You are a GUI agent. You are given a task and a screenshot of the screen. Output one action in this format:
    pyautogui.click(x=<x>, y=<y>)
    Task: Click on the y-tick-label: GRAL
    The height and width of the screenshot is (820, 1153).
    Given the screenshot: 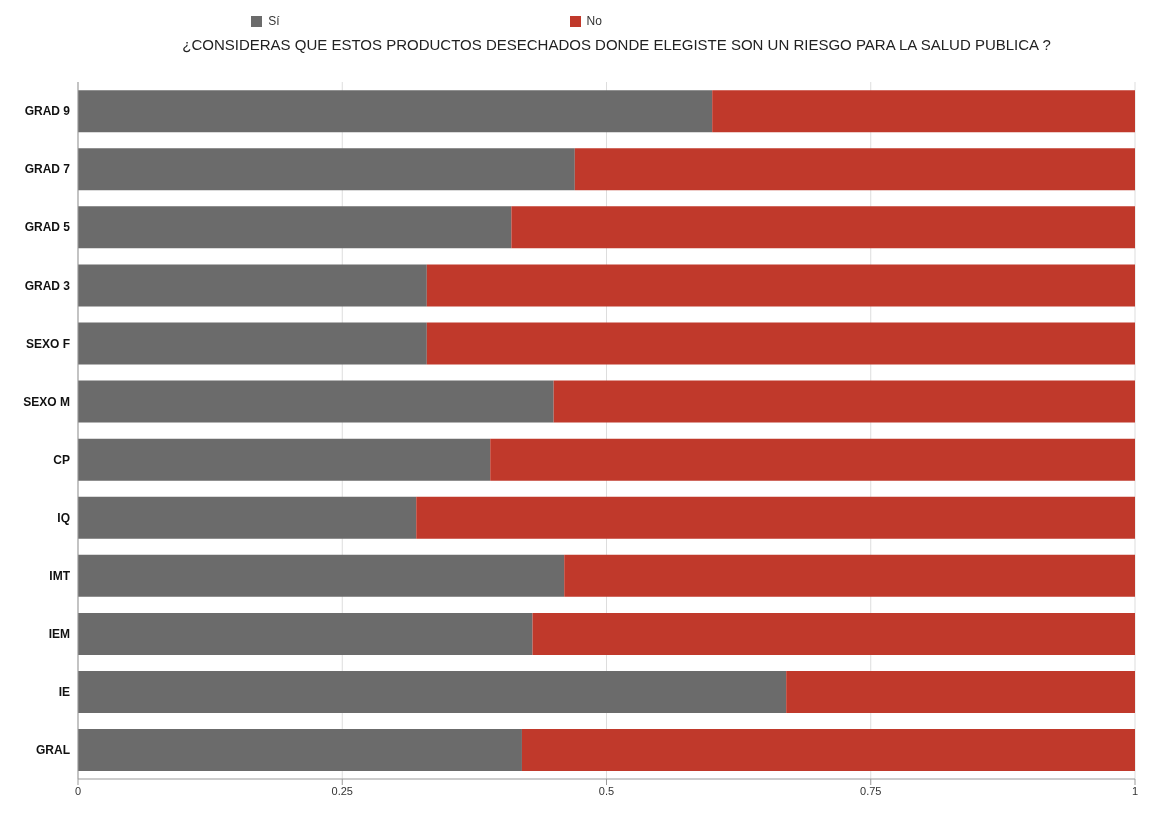 What is the action you would take?
    pyautogui.click(x=53, y=750)
    